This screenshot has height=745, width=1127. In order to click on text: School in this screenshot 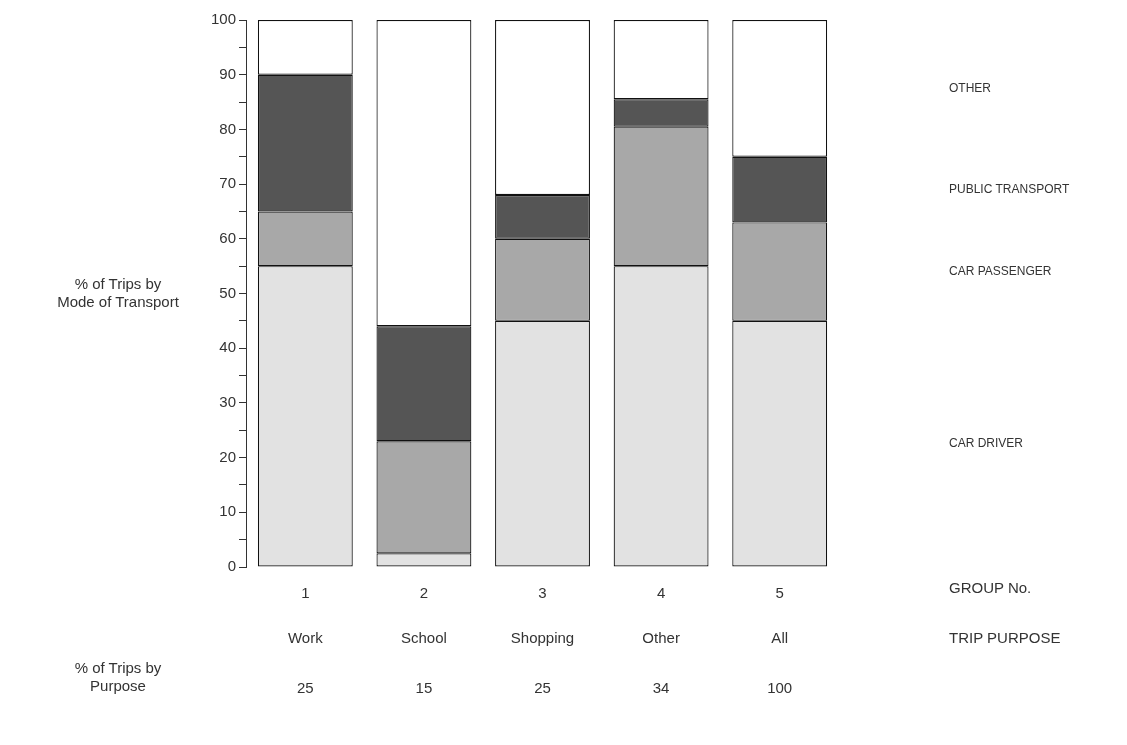, I will do `click(423, 638)`.